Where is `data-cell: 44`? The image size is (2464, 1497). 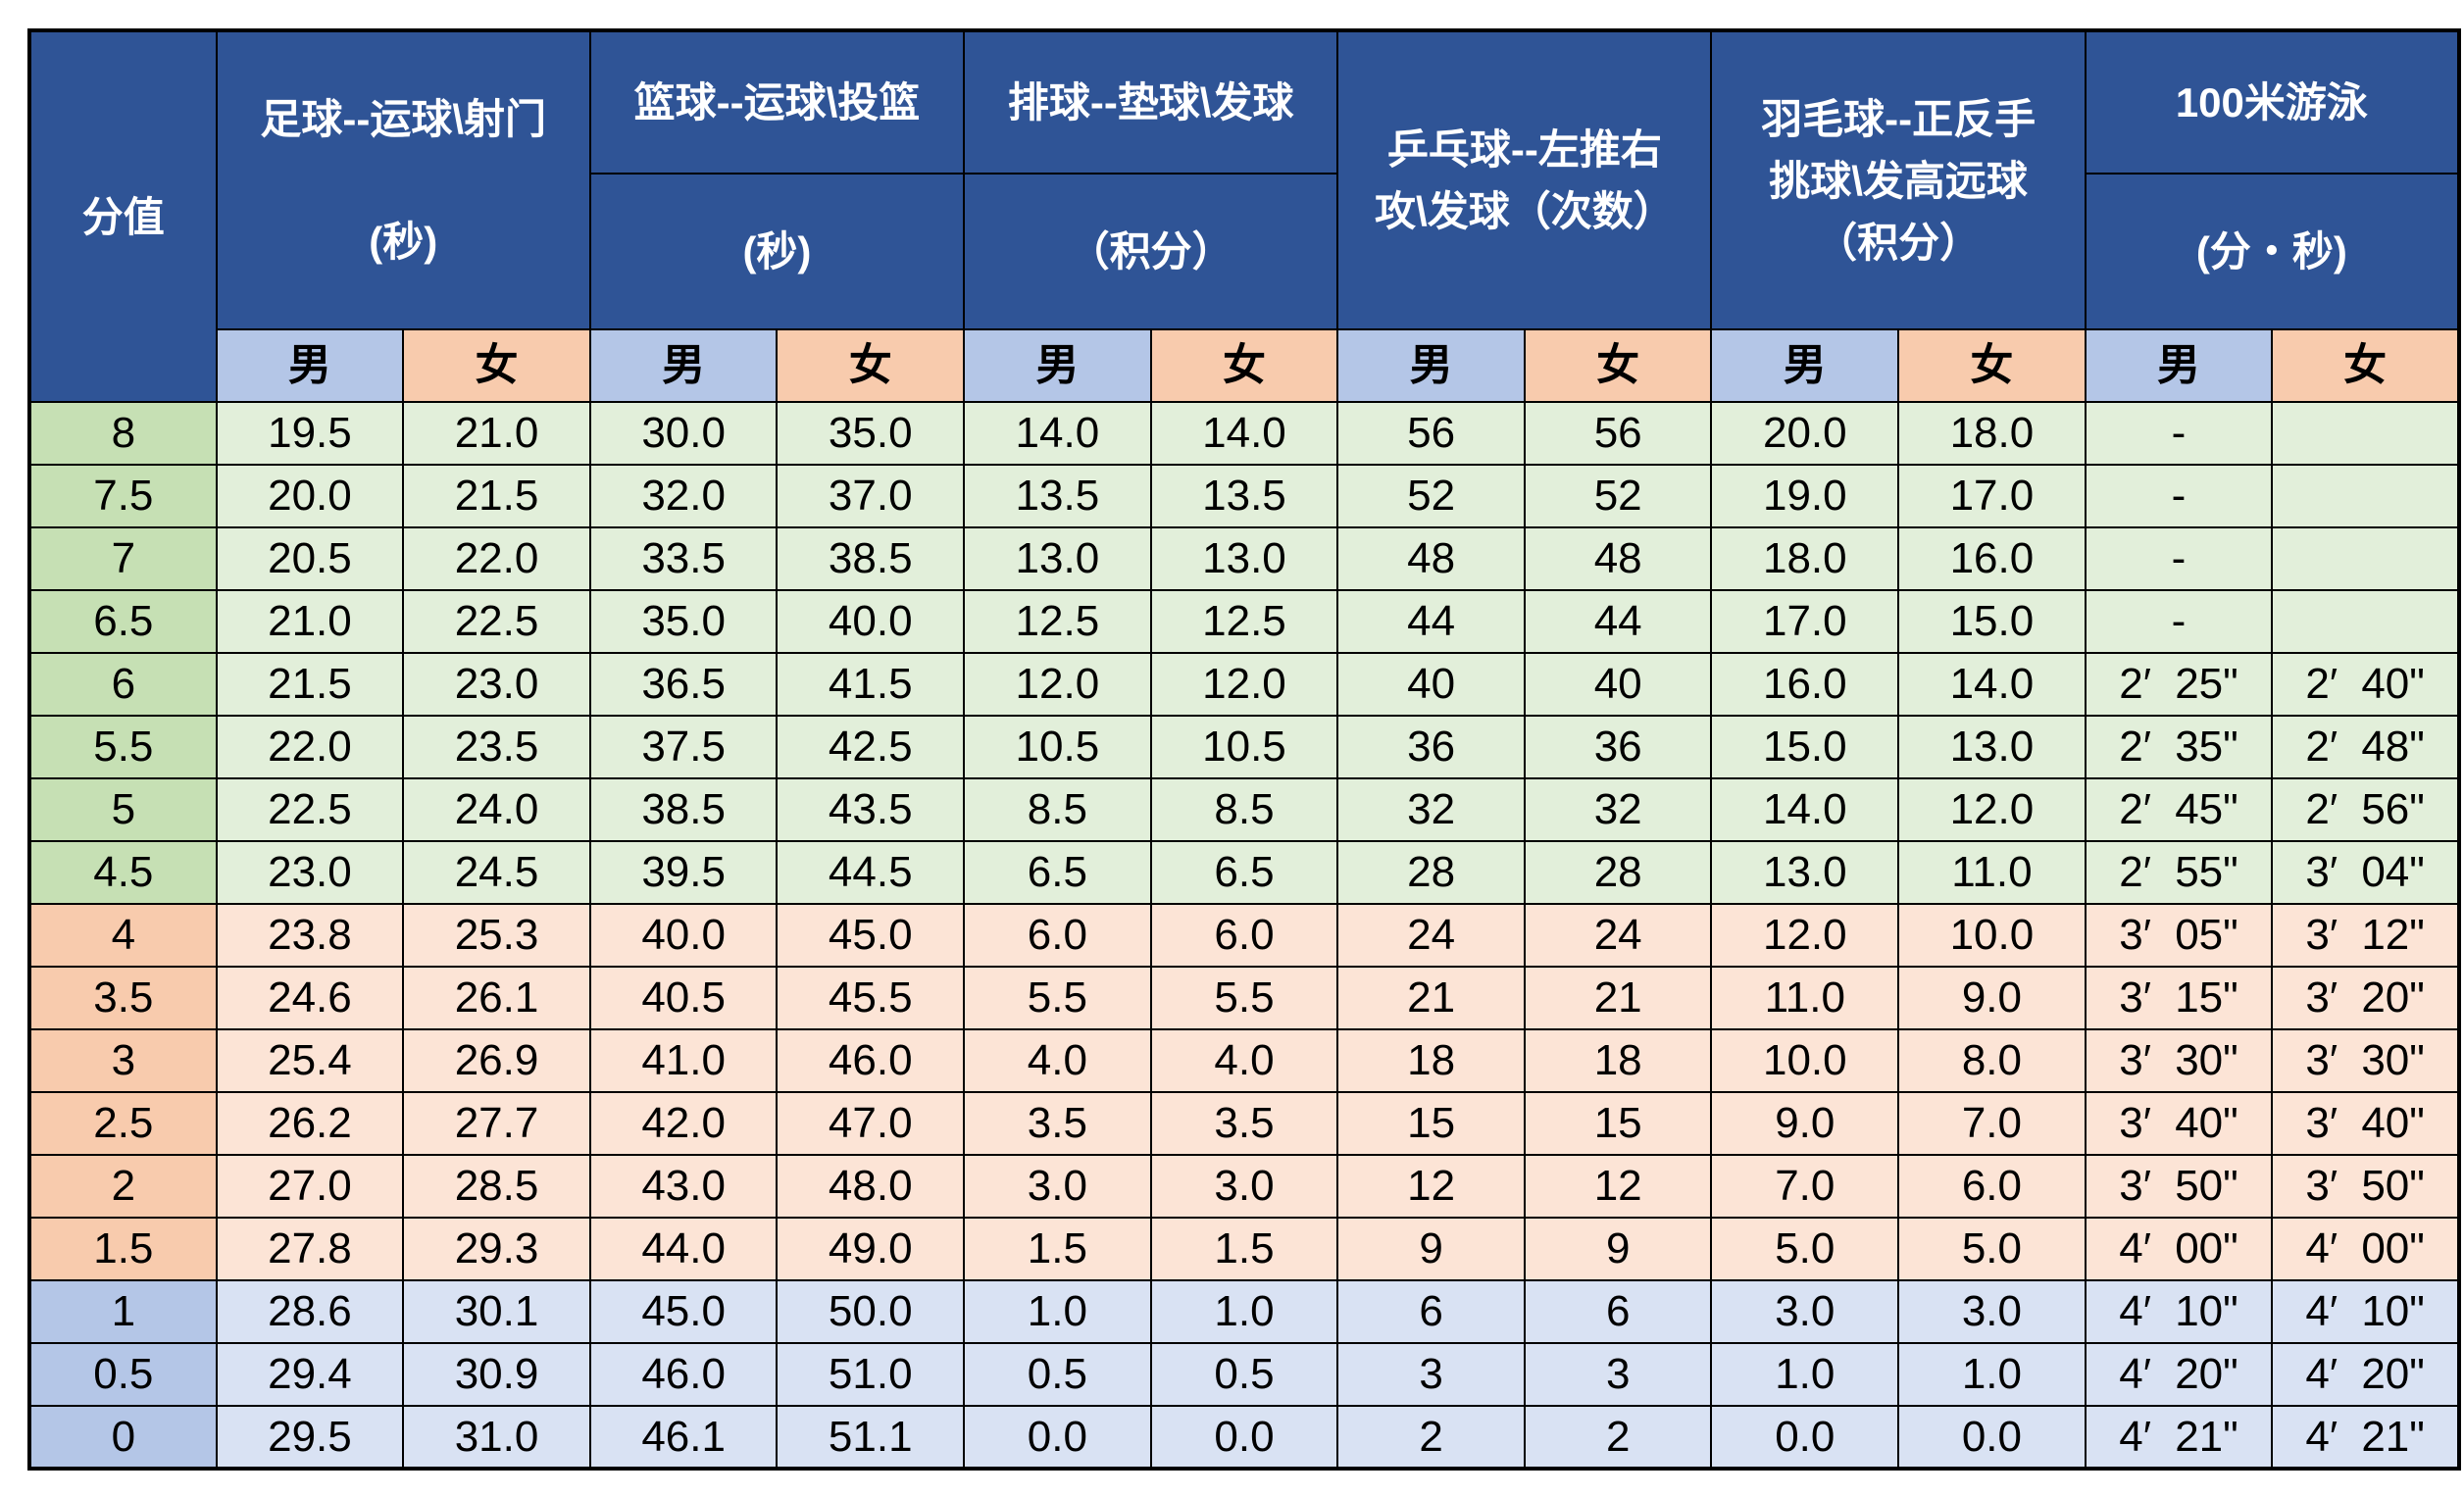 data-cell: 44 is located at coordinates (1618, 621).